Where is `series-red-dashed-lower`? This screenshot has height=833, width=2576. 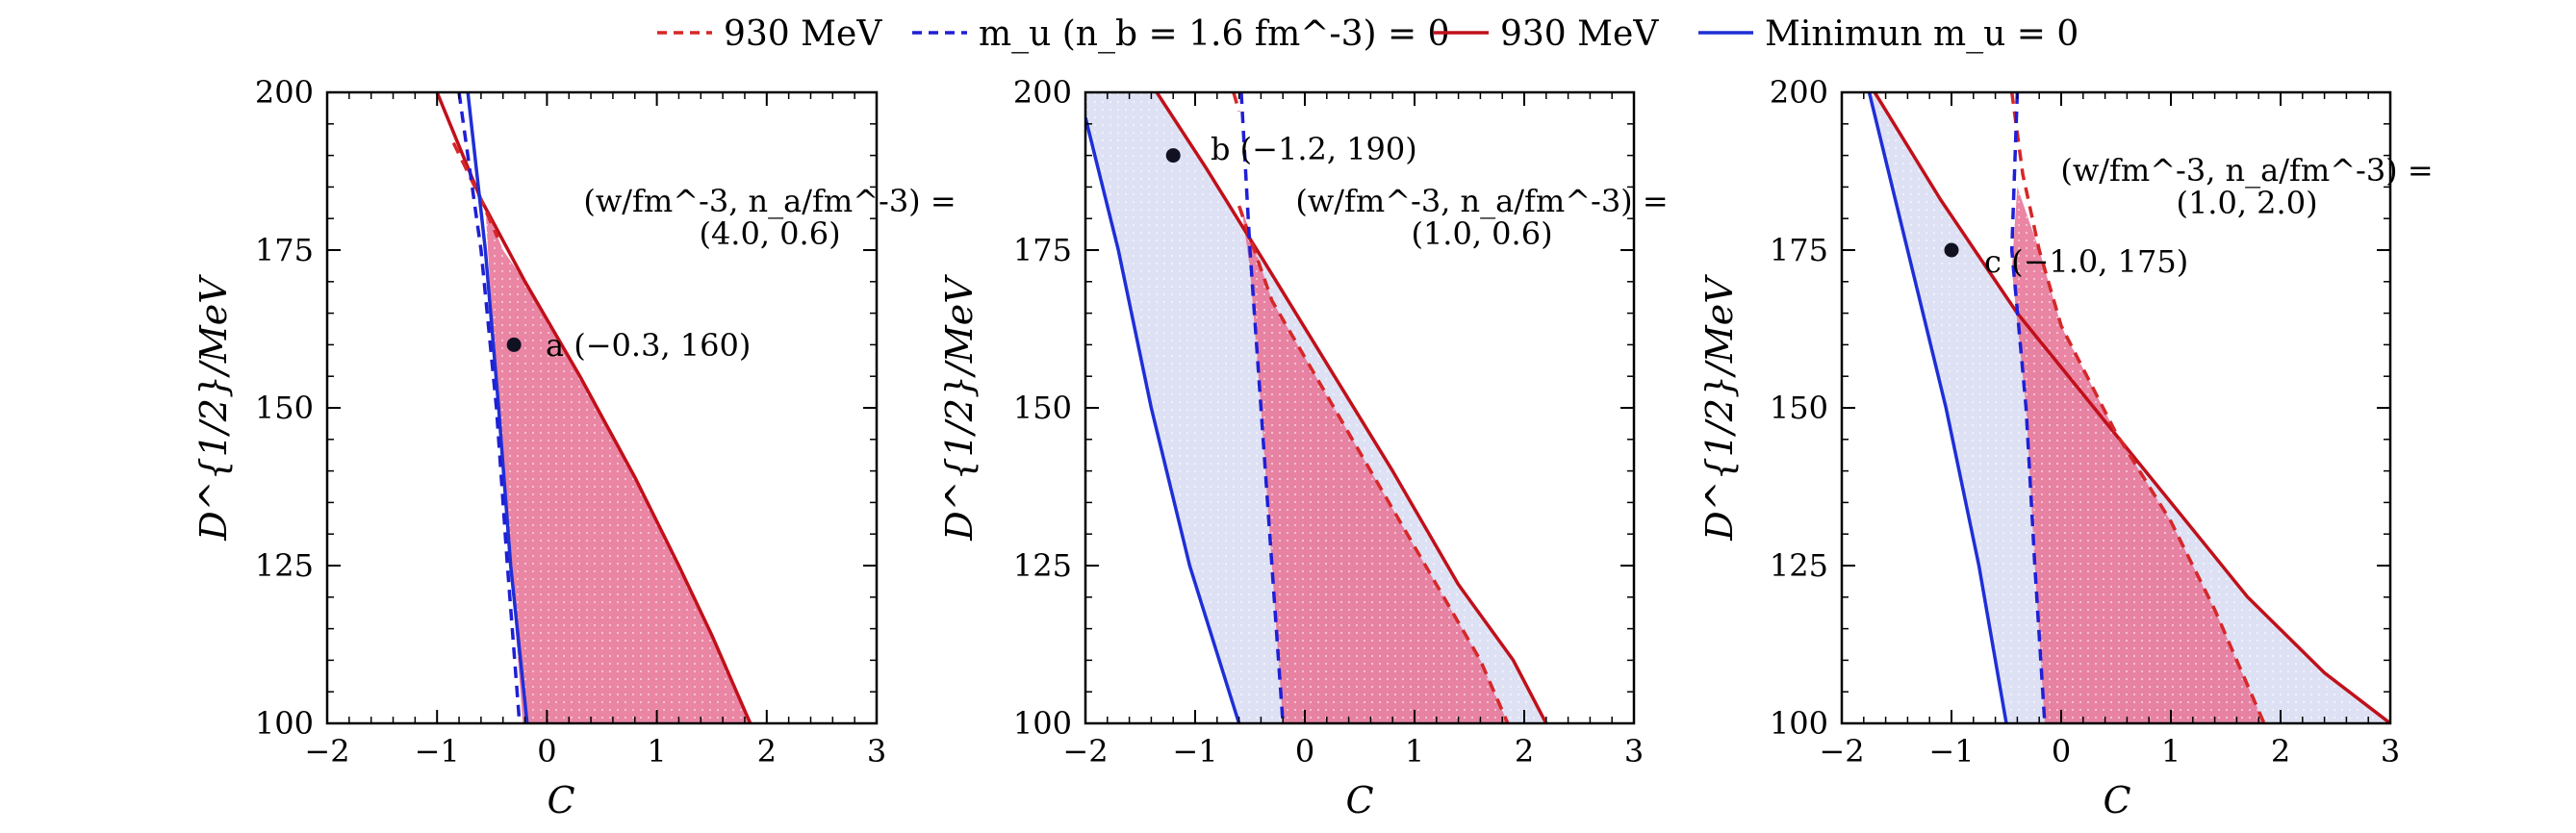 series-red-dashed-lower is located at coordinates (1373, 464).